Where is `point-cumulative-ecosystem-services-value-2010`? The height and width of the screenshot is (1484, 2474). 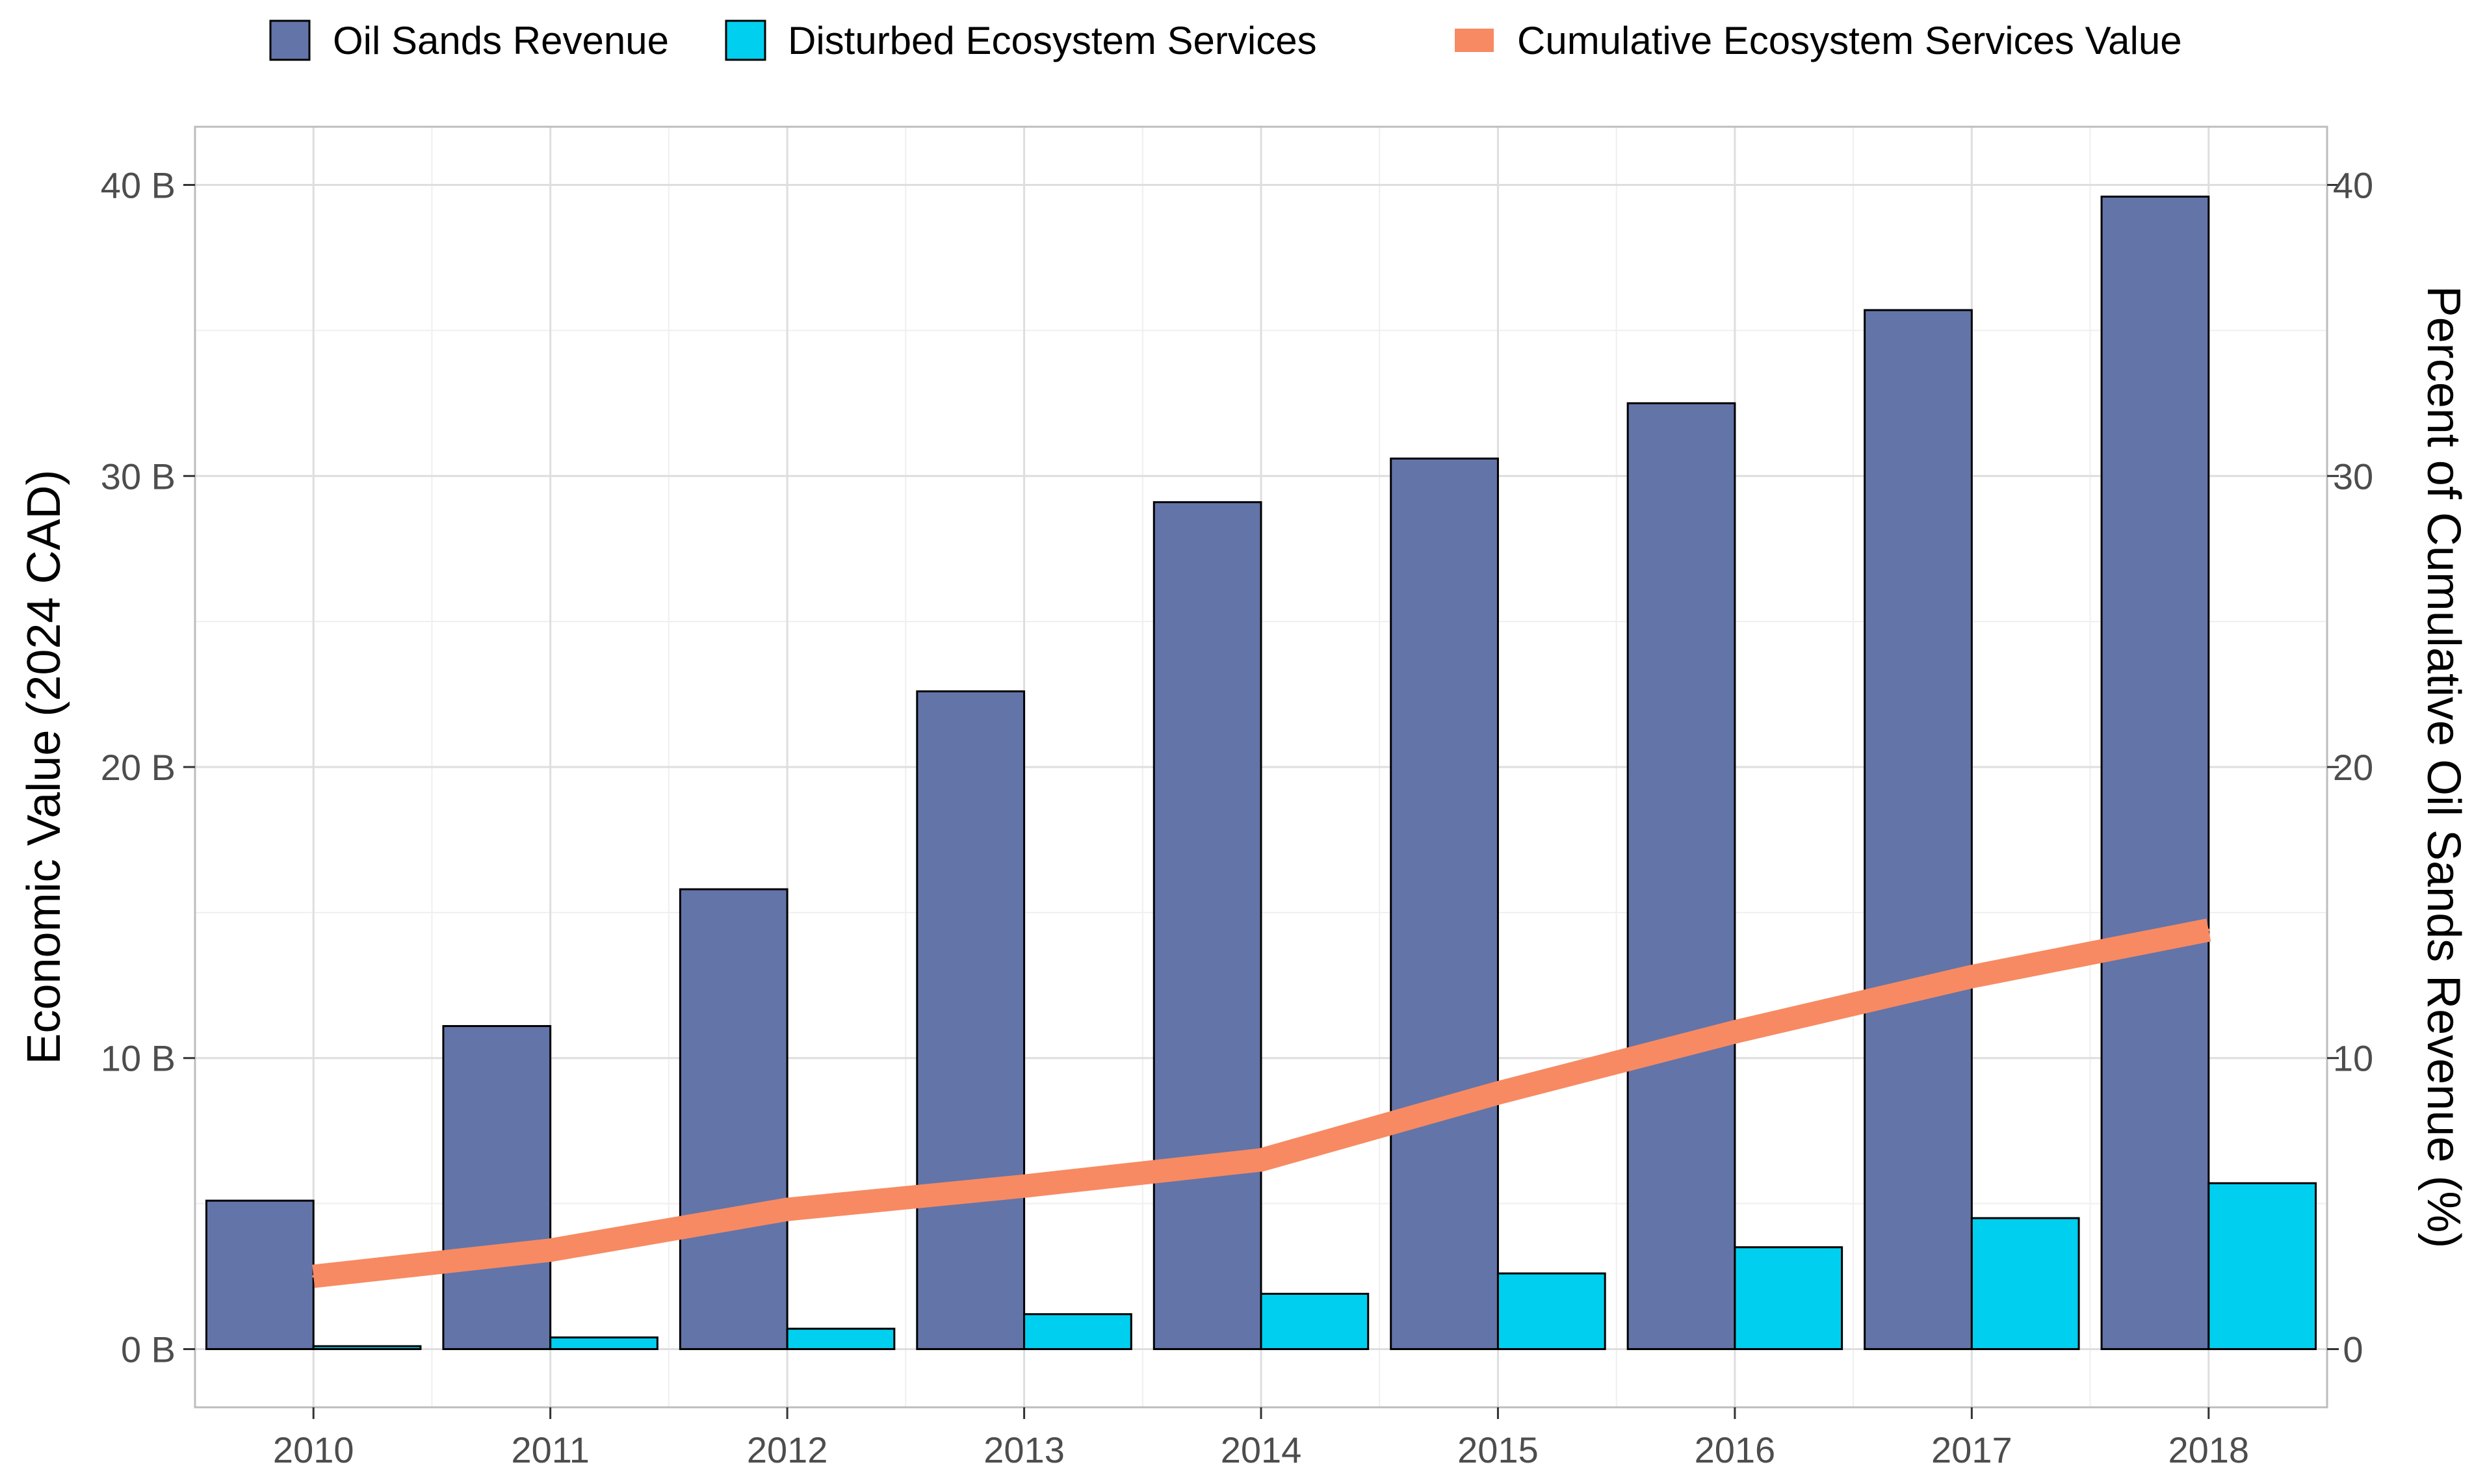
point-cumulative-ecosystem-services-value-2010 is located at coordinates (313, 1276).